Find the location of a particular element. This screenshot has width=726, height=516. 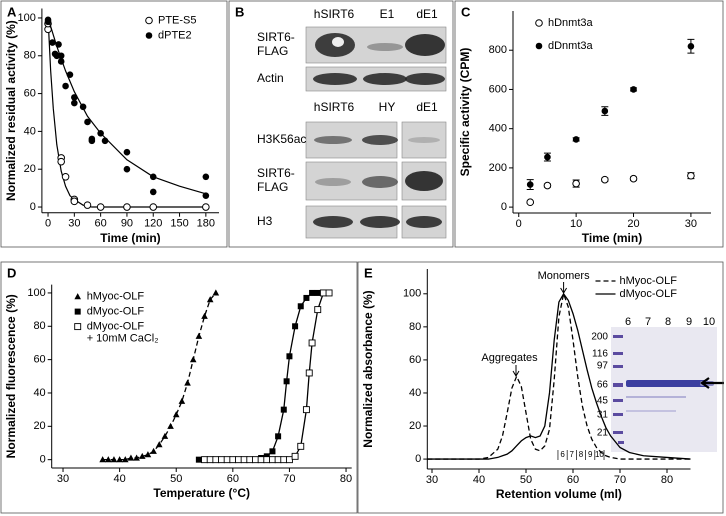

x-axis-label: Time (min) is located at coordinates (612, 238).